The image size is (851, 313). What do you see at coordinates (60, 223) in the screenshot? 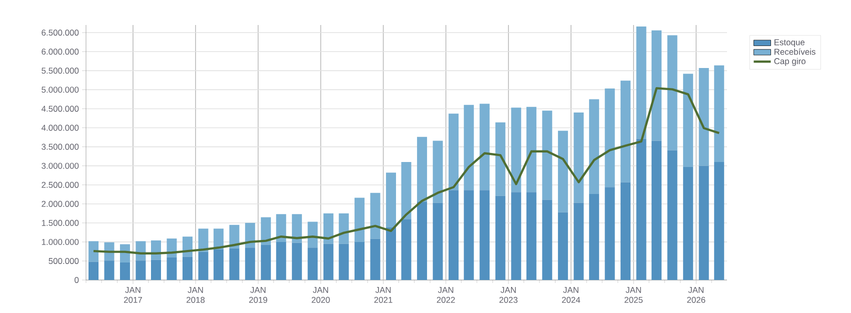
I see `y-tick-label: 1.500.000` at bounding box center [60, 223].